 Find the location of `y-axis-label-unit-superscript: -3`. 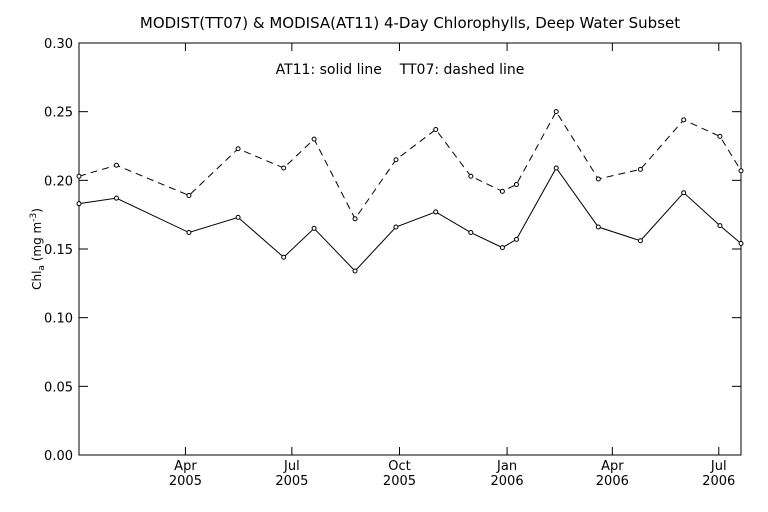

y-axis-label-unit-superscript: -3 is located at coordinates (34, 217).